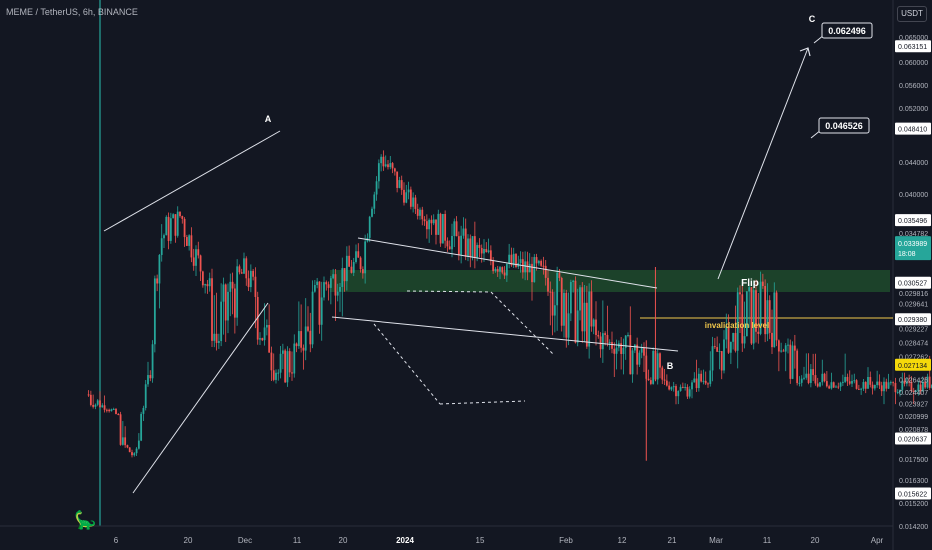  I want to click on symbol-title: MEME / TetherUS, 6h, BINANCE, so click(72, 12).